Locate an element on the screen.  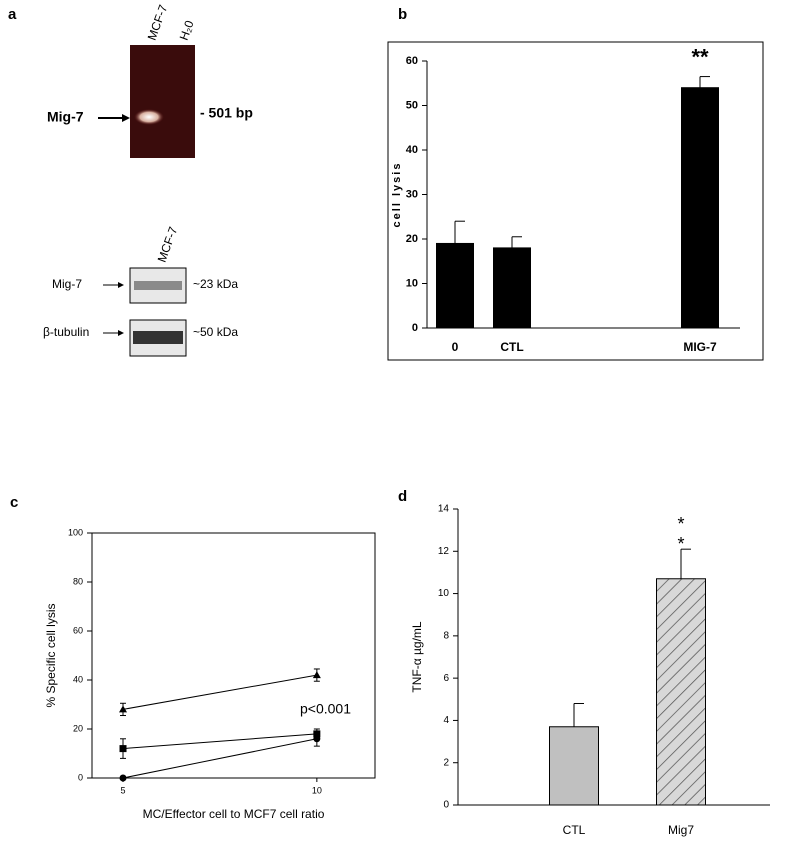
band-label: Mig-7 is located at coordinates (65, 117).